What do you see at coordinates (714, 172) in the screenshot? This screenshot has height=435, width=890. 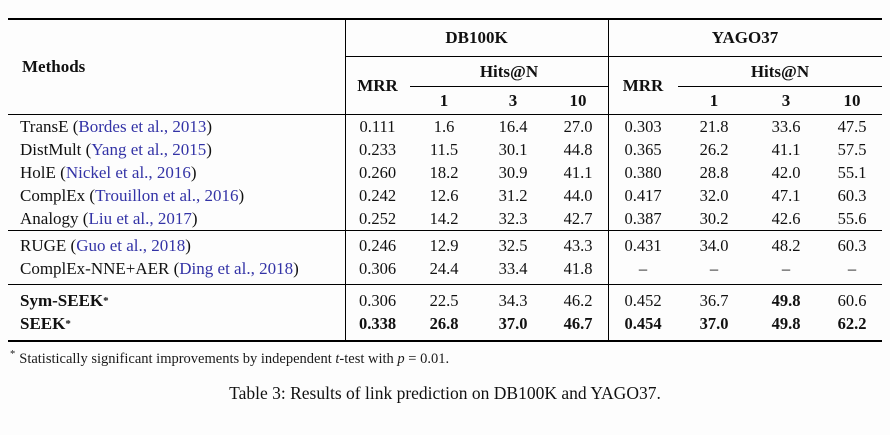 I see `metric-value: 28.8` at bounding box center [714, 172].